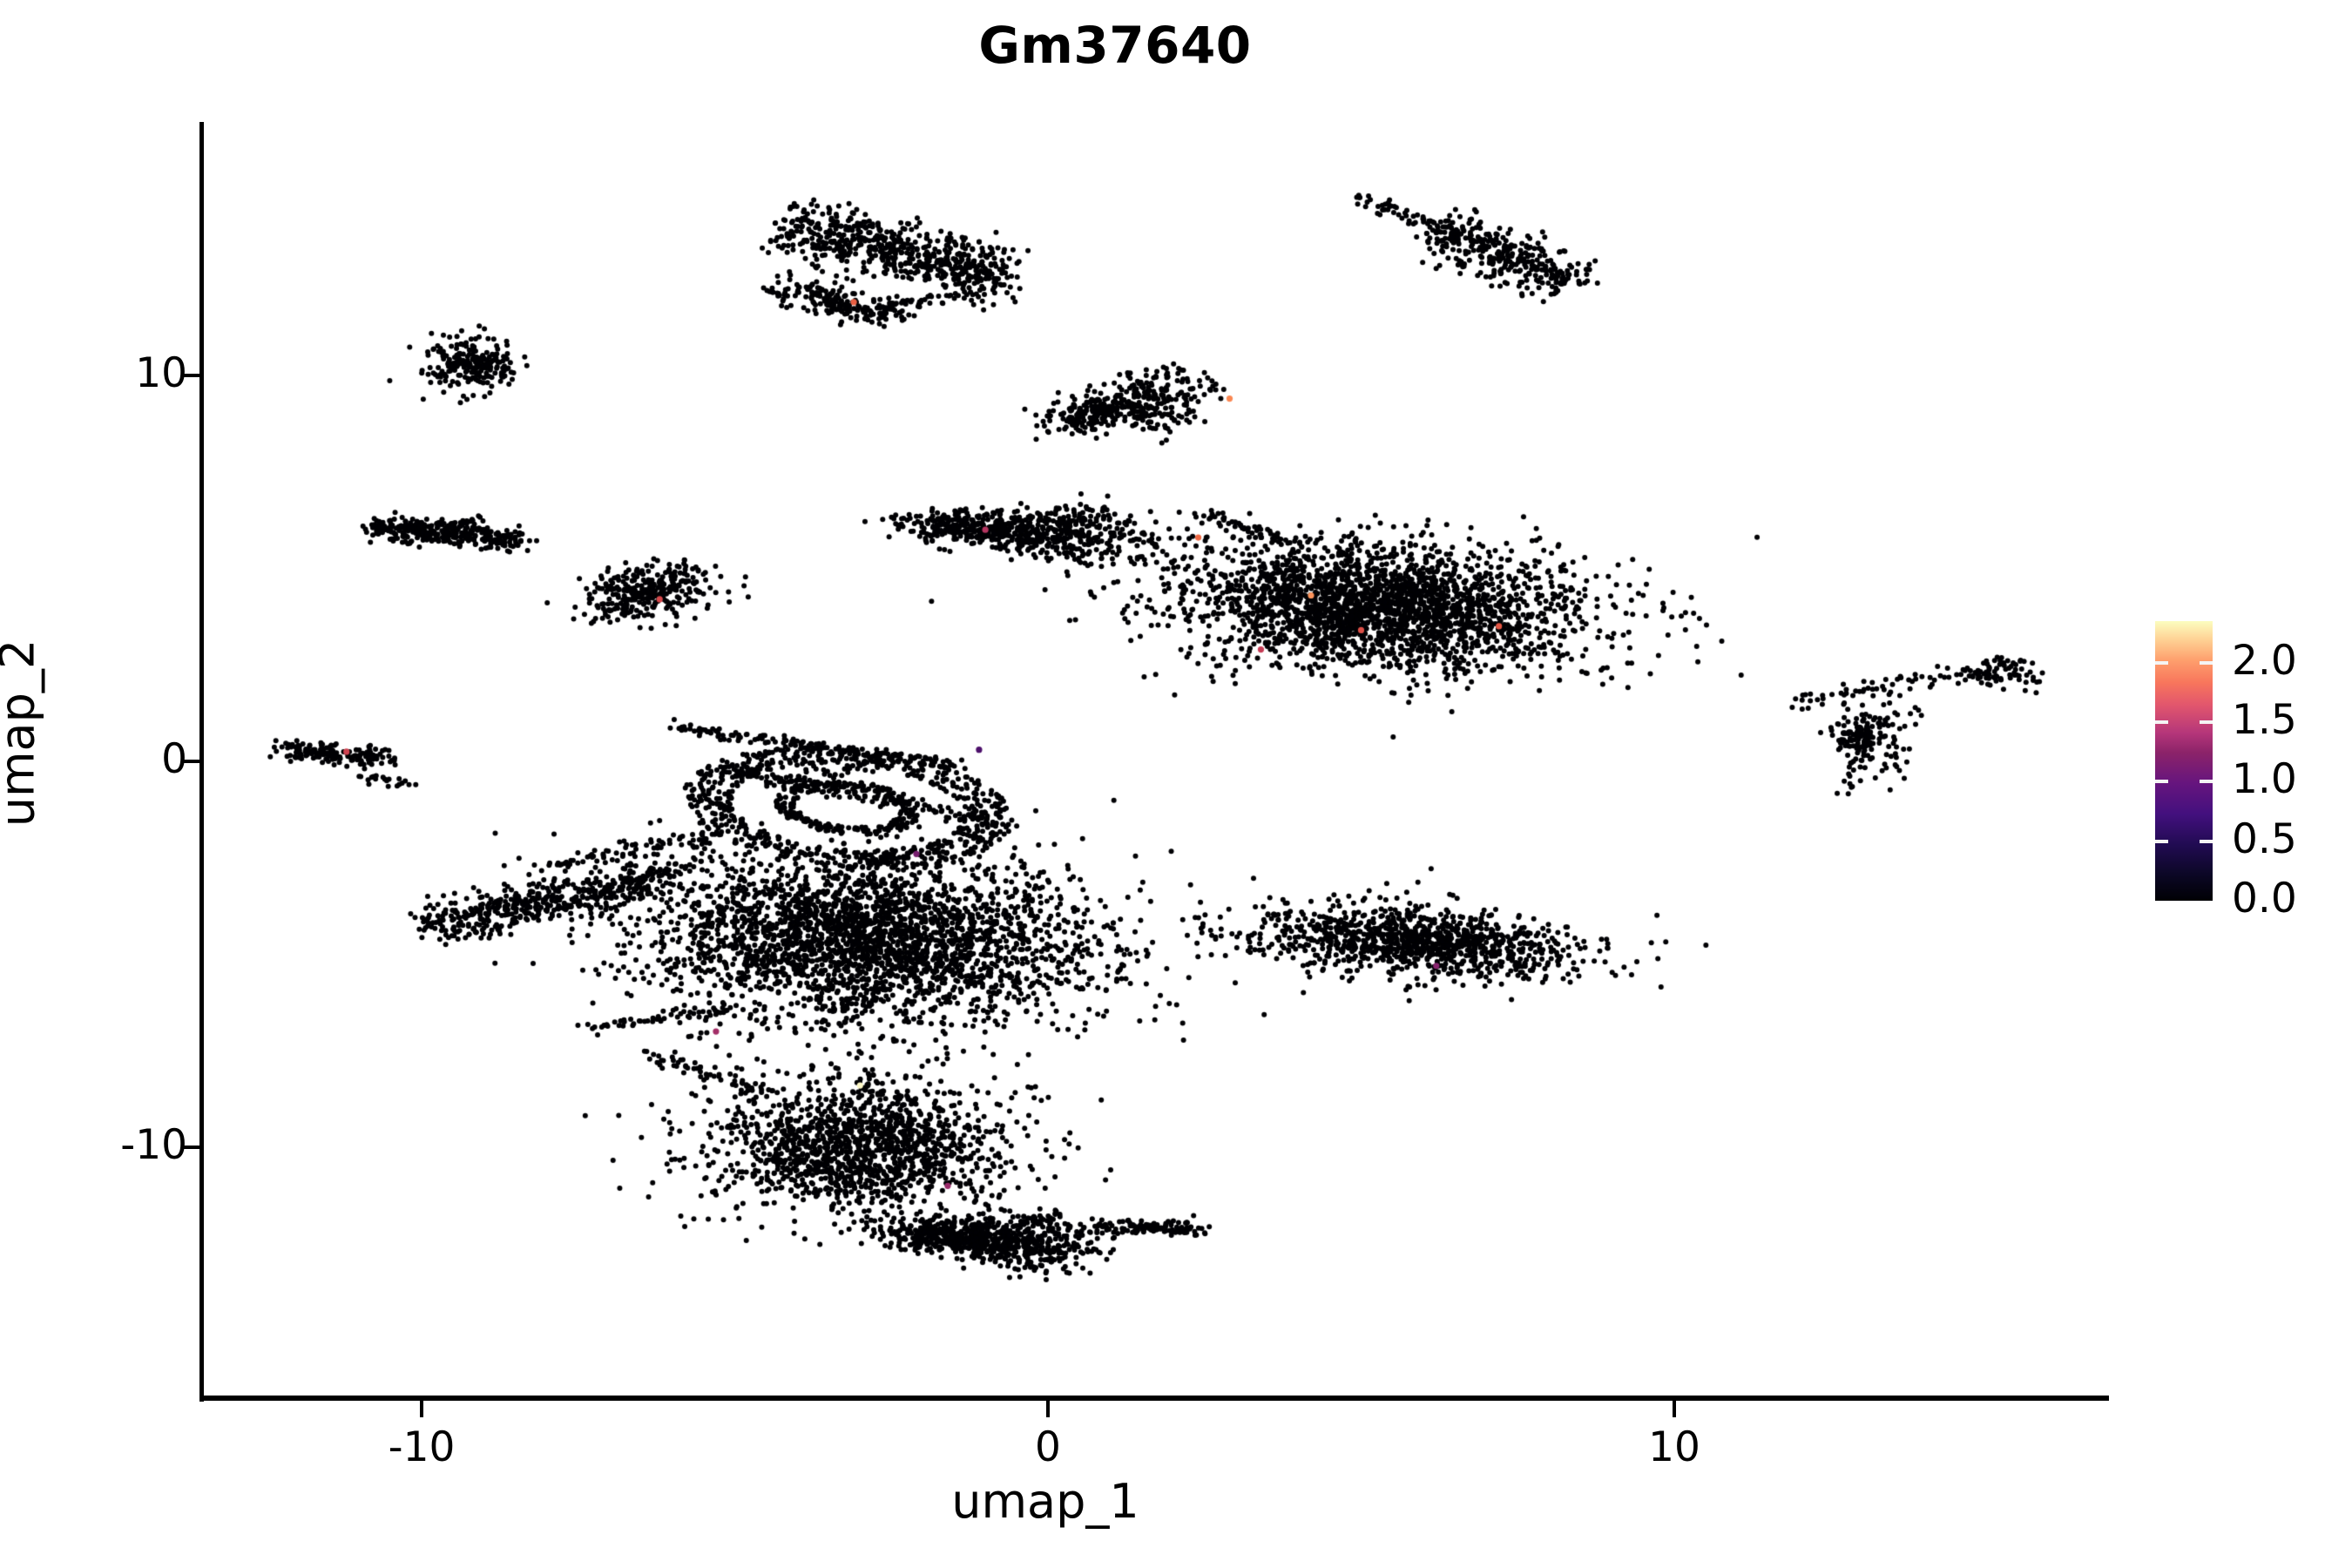 The image size is (2352, 1568). I want to click on y-tick-label: 10, so click(161, 373).